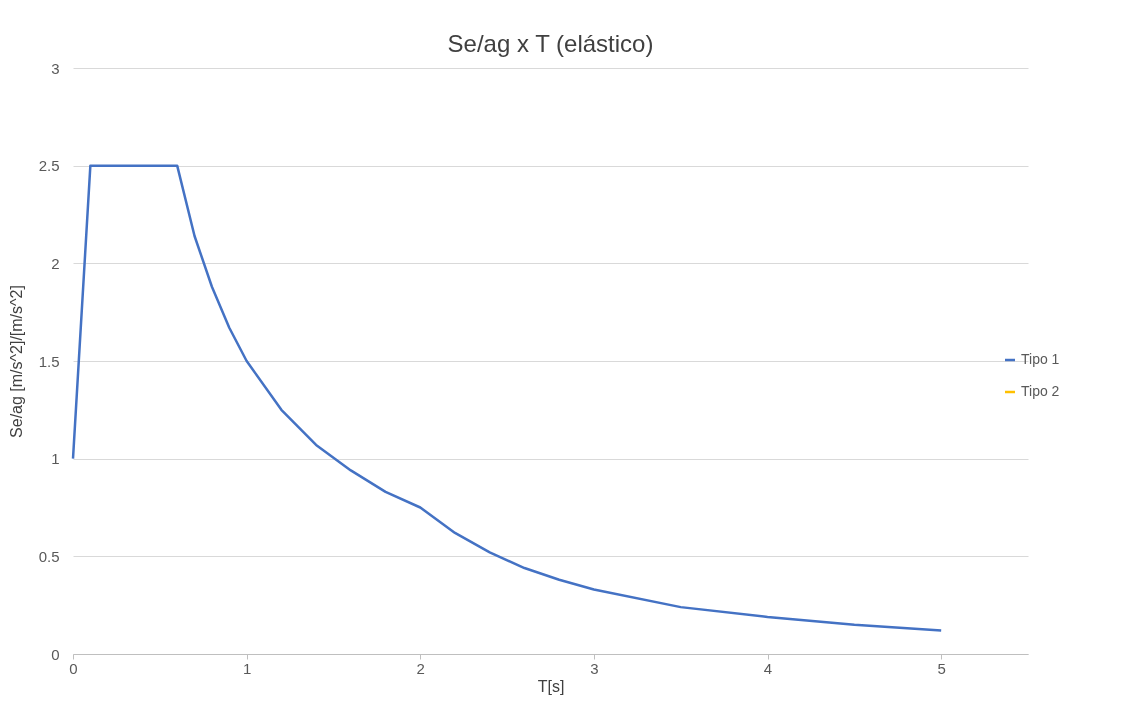 This screenshot has height=706, width=1123. What do you see at coordinates (49, 556) in the screenshot?
I see `y-tick-label: 0.5` at bounding box center [49, 556].